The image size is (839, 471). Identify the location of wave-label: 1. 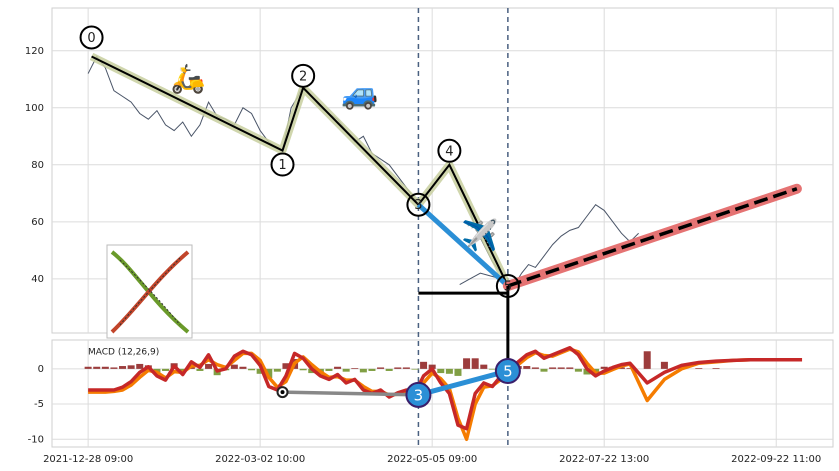
(282, 165).